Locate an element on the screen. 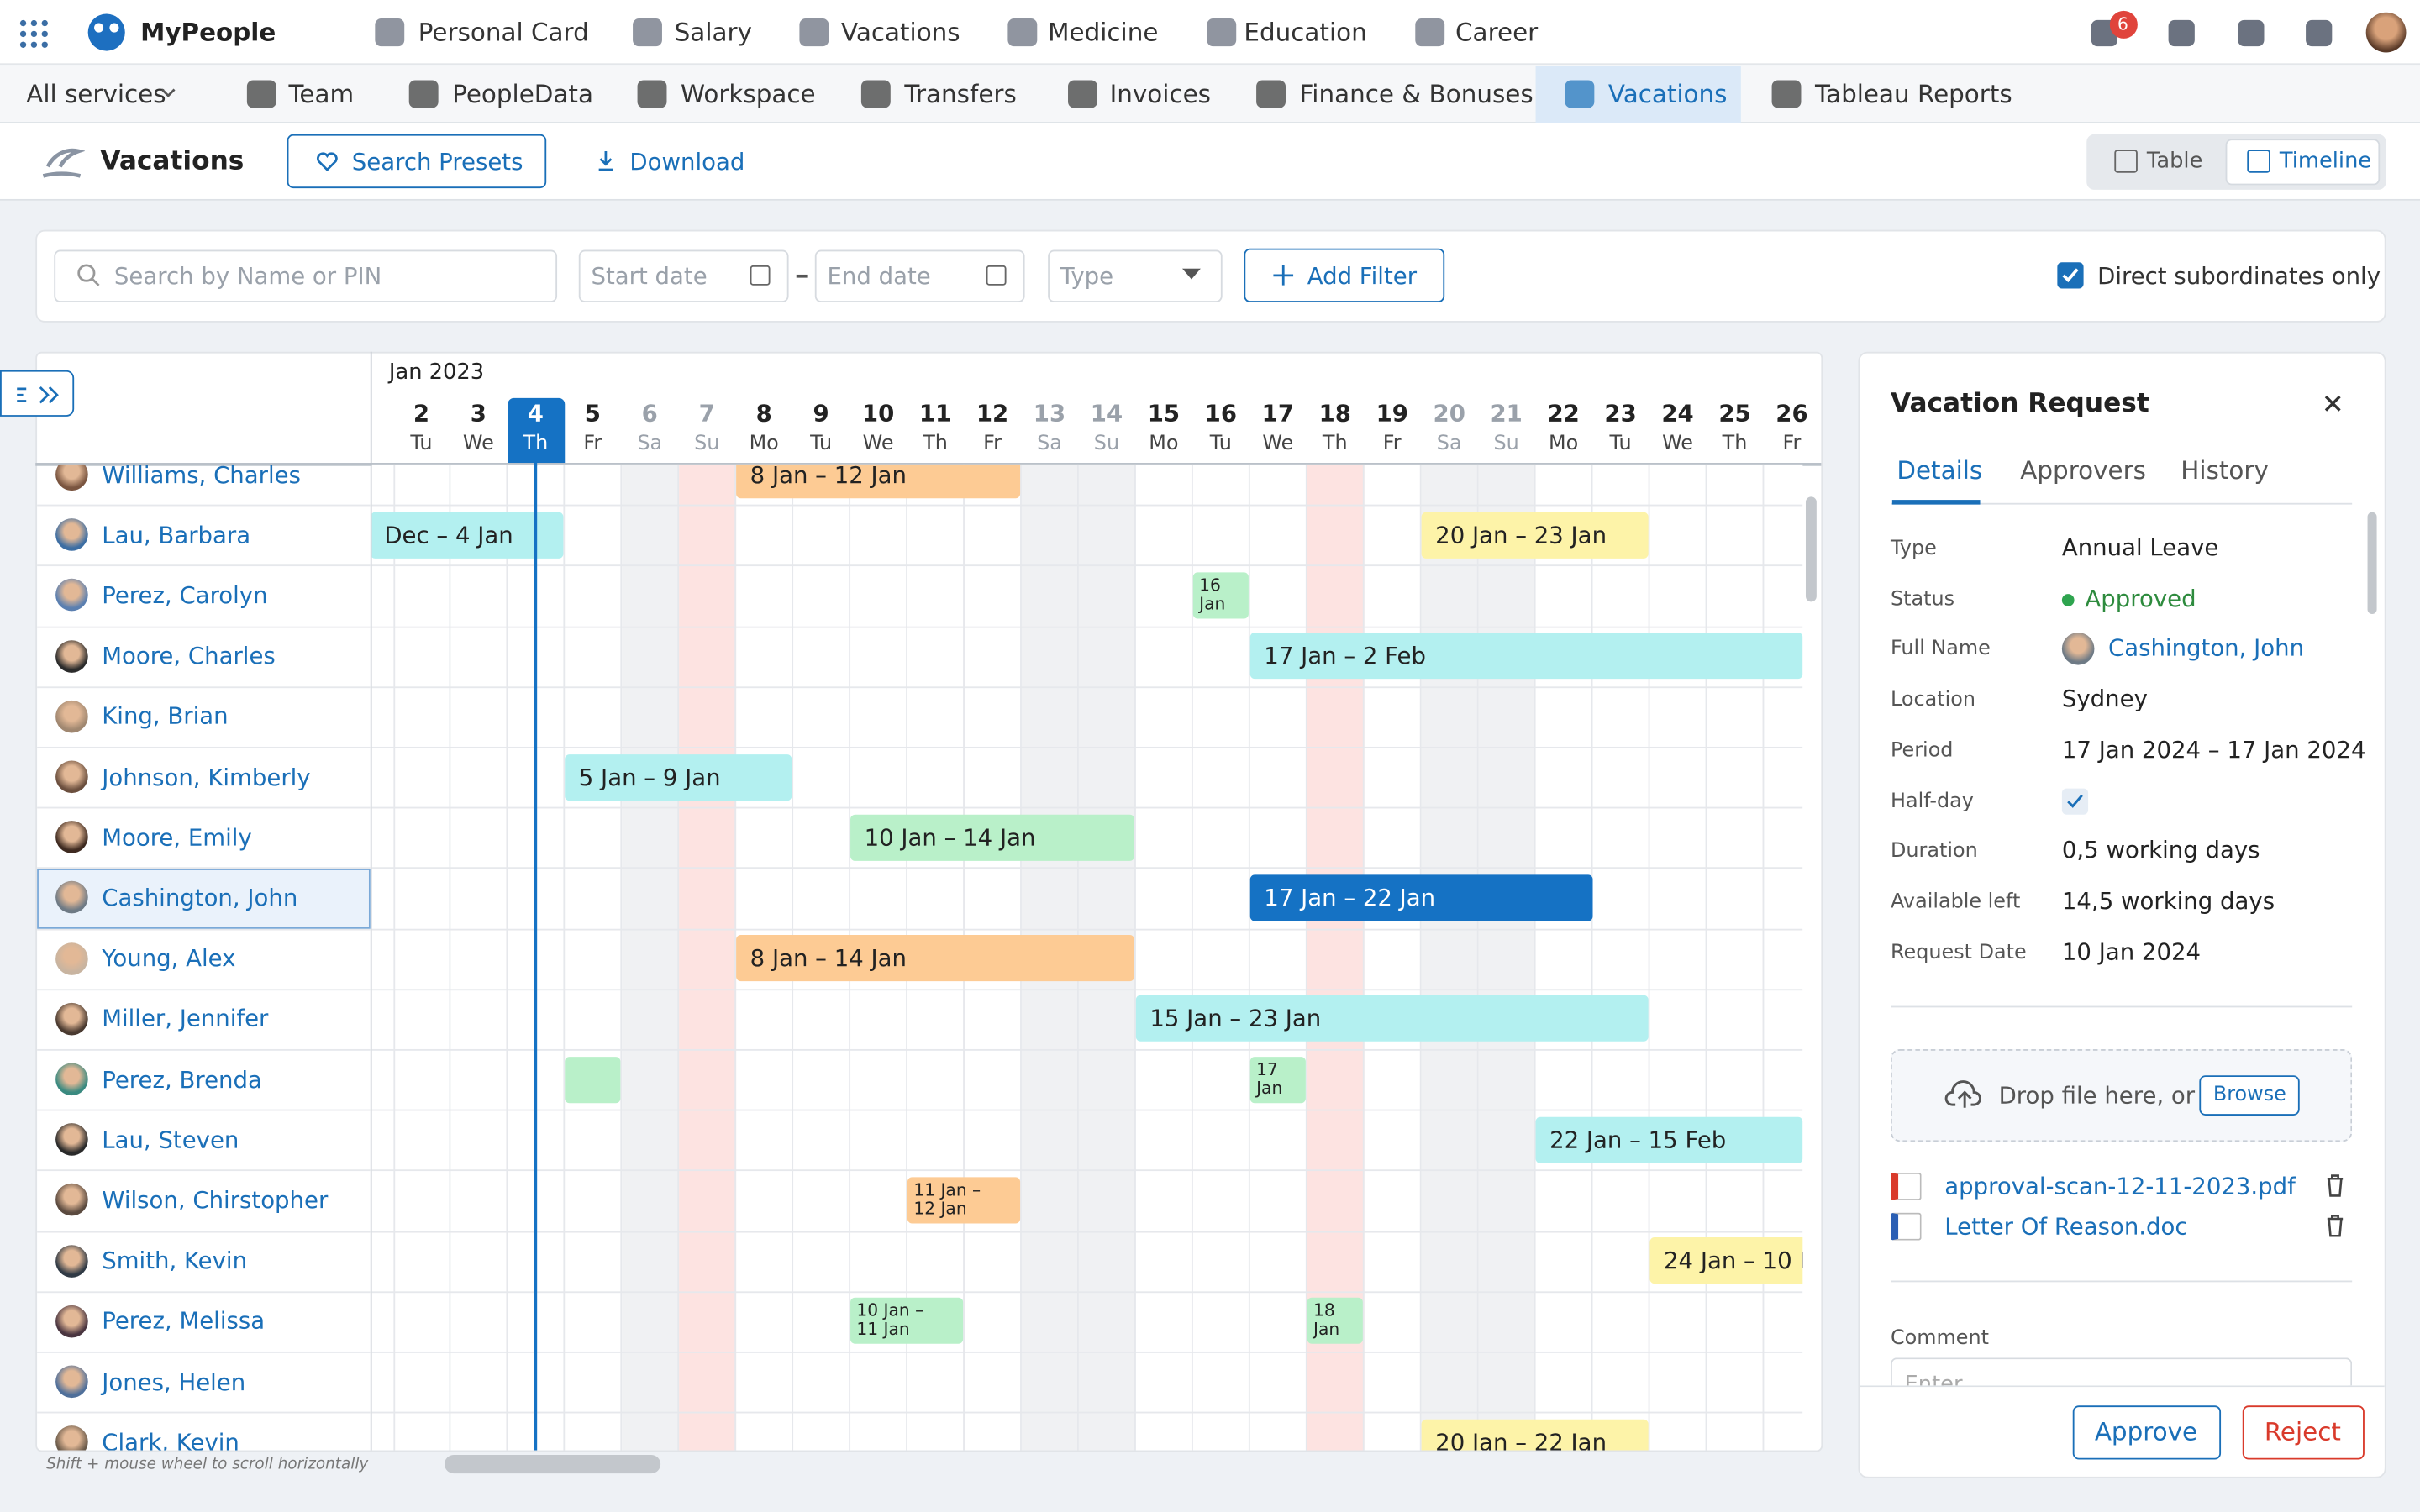  calendar-icon is located at coordinates (996, 275).